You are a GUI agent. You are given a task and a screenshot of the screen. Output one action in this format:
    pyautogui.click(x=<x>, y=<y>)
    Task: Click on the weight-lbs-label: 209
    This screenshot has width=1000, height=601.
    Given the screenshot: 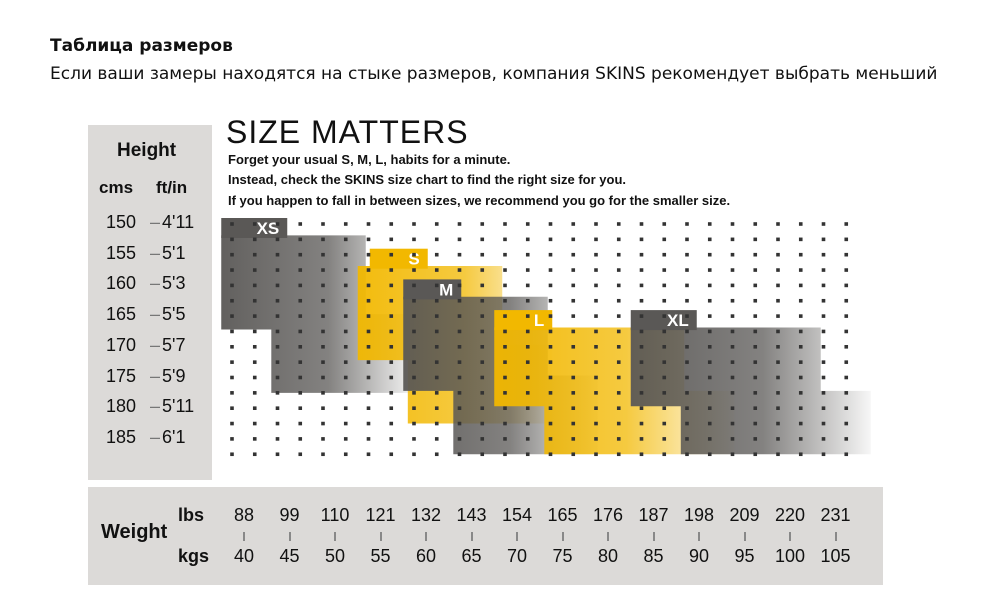 What is the action you would take?
    pyautogui.click(x=744, y=515)
    